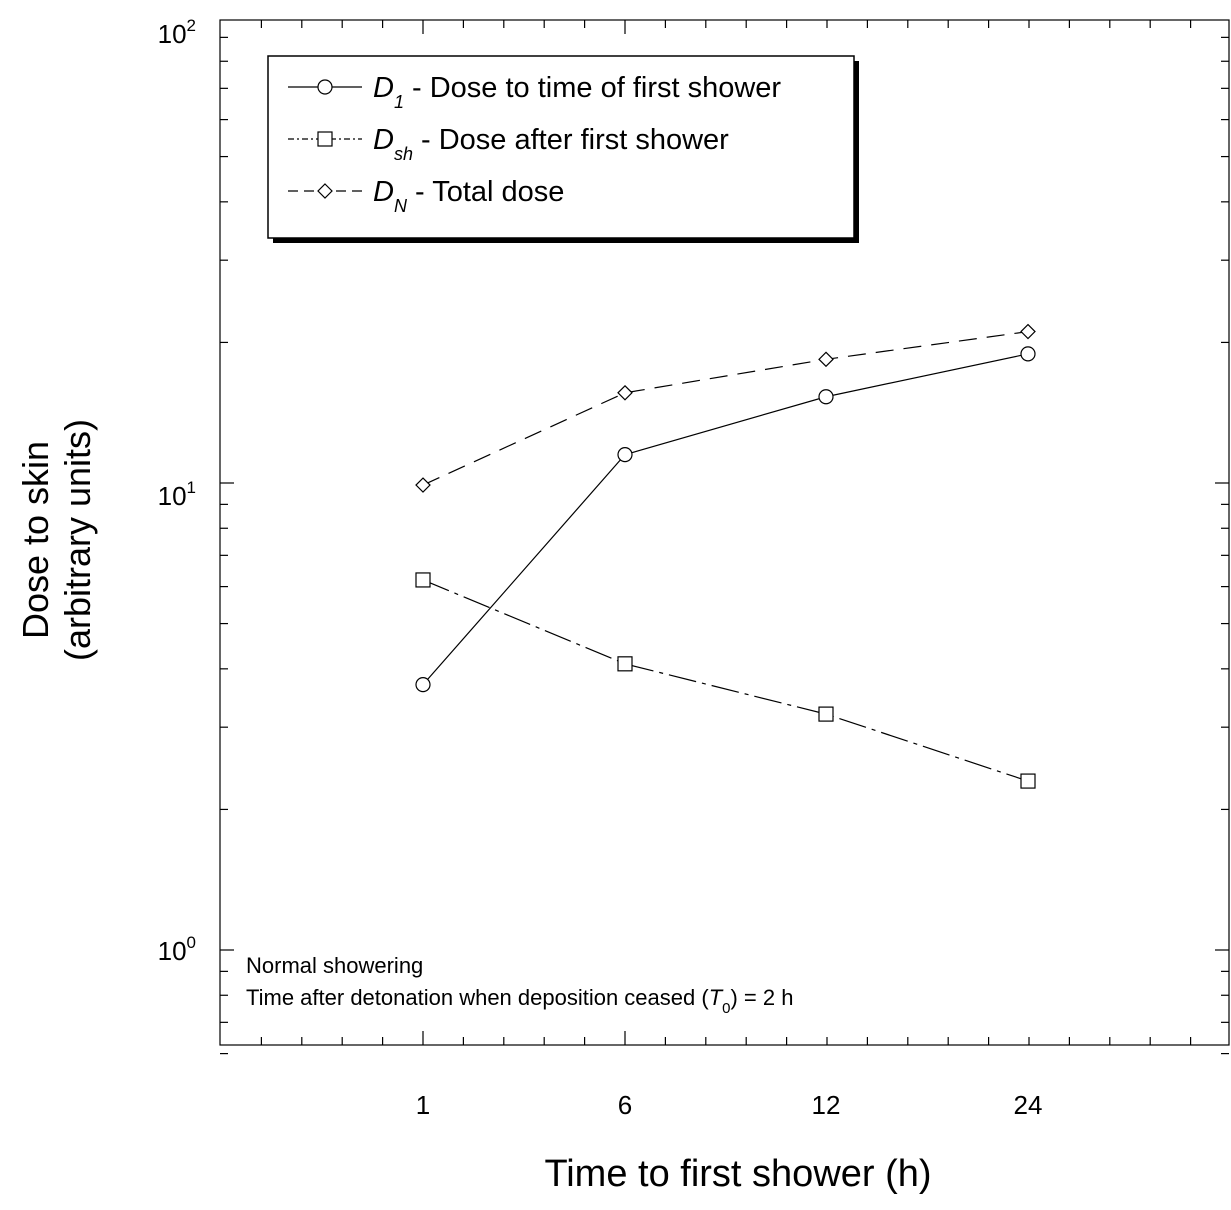 The image size is (1231, 1210). What do you see at coordinates (725, 680) in the screenshot?
I see `series-line-dsh` at bounding box center [725, 680].